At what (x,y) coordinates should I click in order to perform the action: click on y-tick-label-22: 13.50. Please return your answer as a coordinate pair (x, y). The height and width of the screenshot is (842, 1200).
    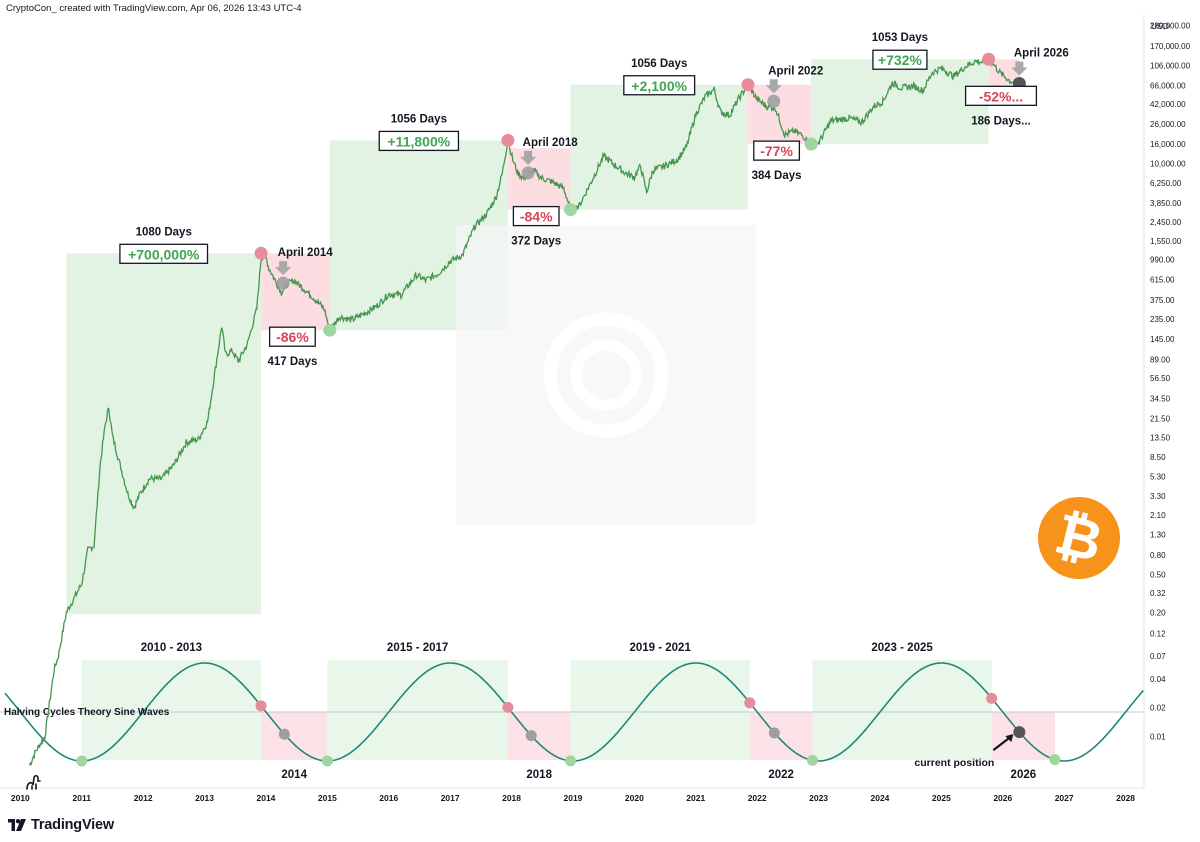
    Looking at the image, I should click on (1160, 438).